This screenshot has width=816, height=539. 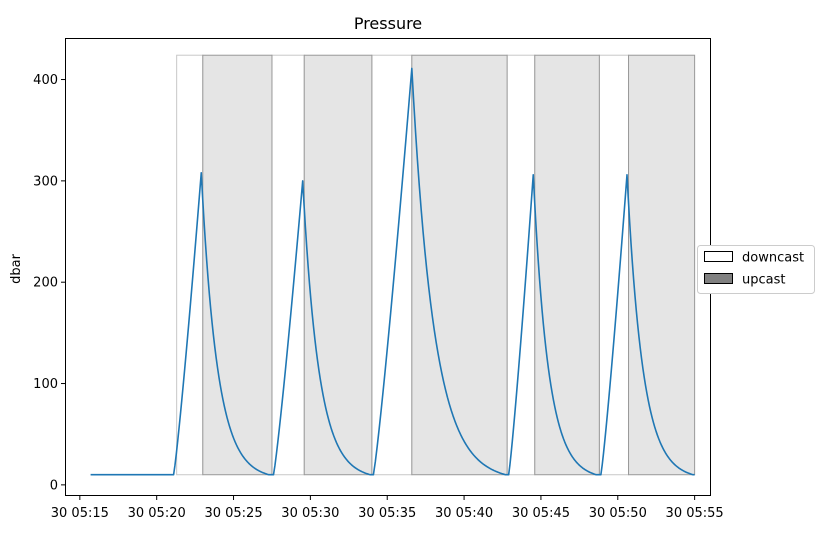 I want to click on y-axis-label: dbar, so click(x=16, y=268).